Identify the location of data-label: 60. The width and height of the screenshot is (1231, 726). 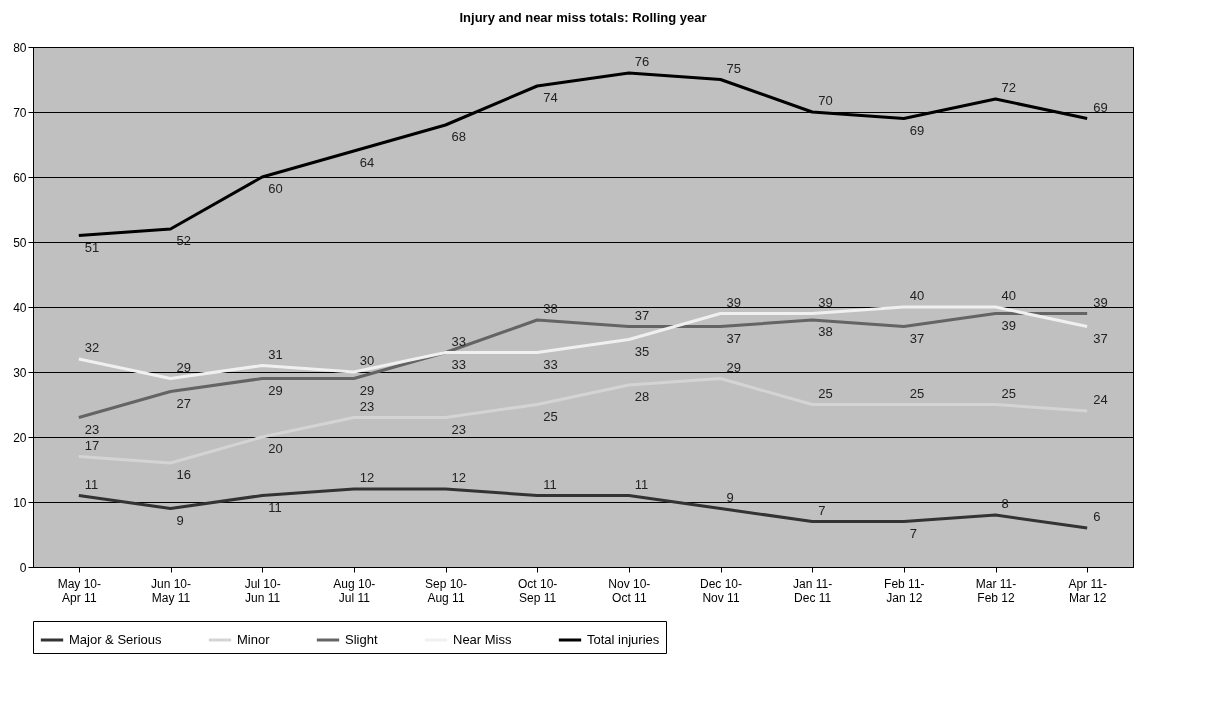
(275, 188).